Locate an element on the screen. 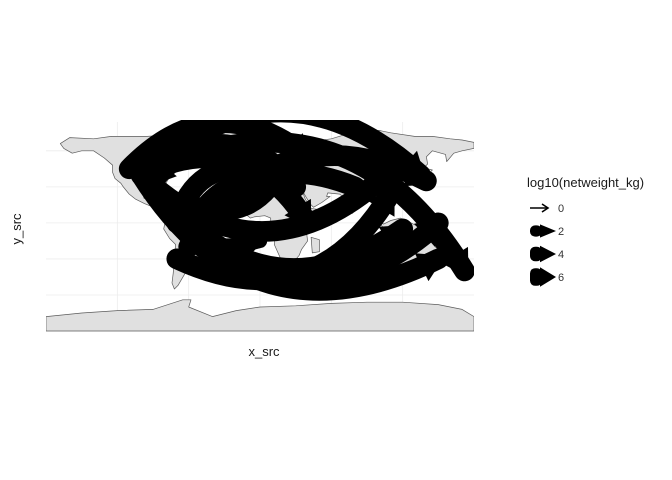 This screenshot has height=480, width=672. legend-label: 6 is located at coordinates (561, 278).